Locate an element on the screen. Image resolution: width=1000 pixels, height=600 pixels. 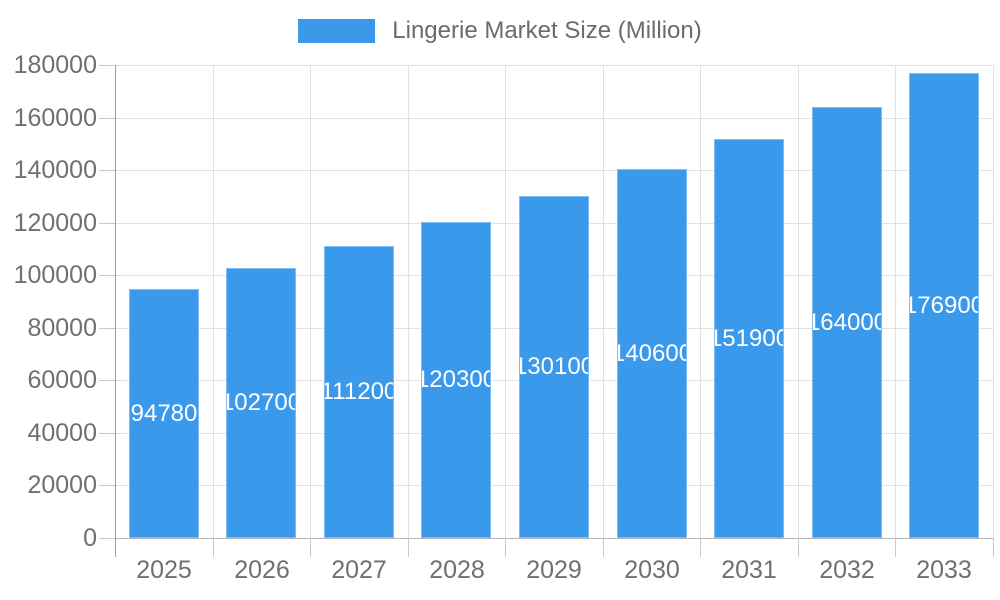
bar-value-label: 94780 is located at coordinates (164, 413).